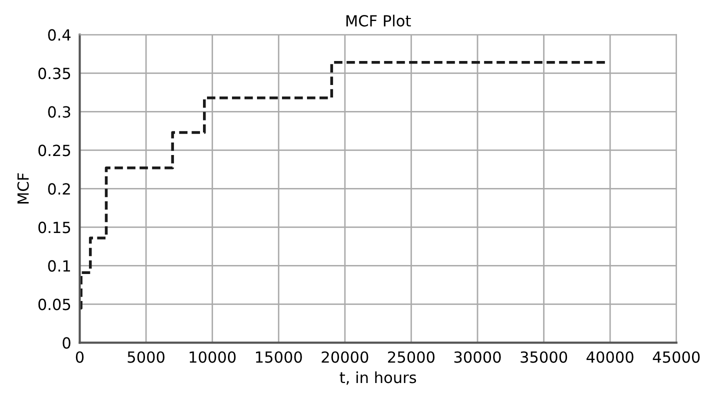 This screenshot has height=408, width=712. I want to click on x-tick-label: 5000, so click(146, 357).